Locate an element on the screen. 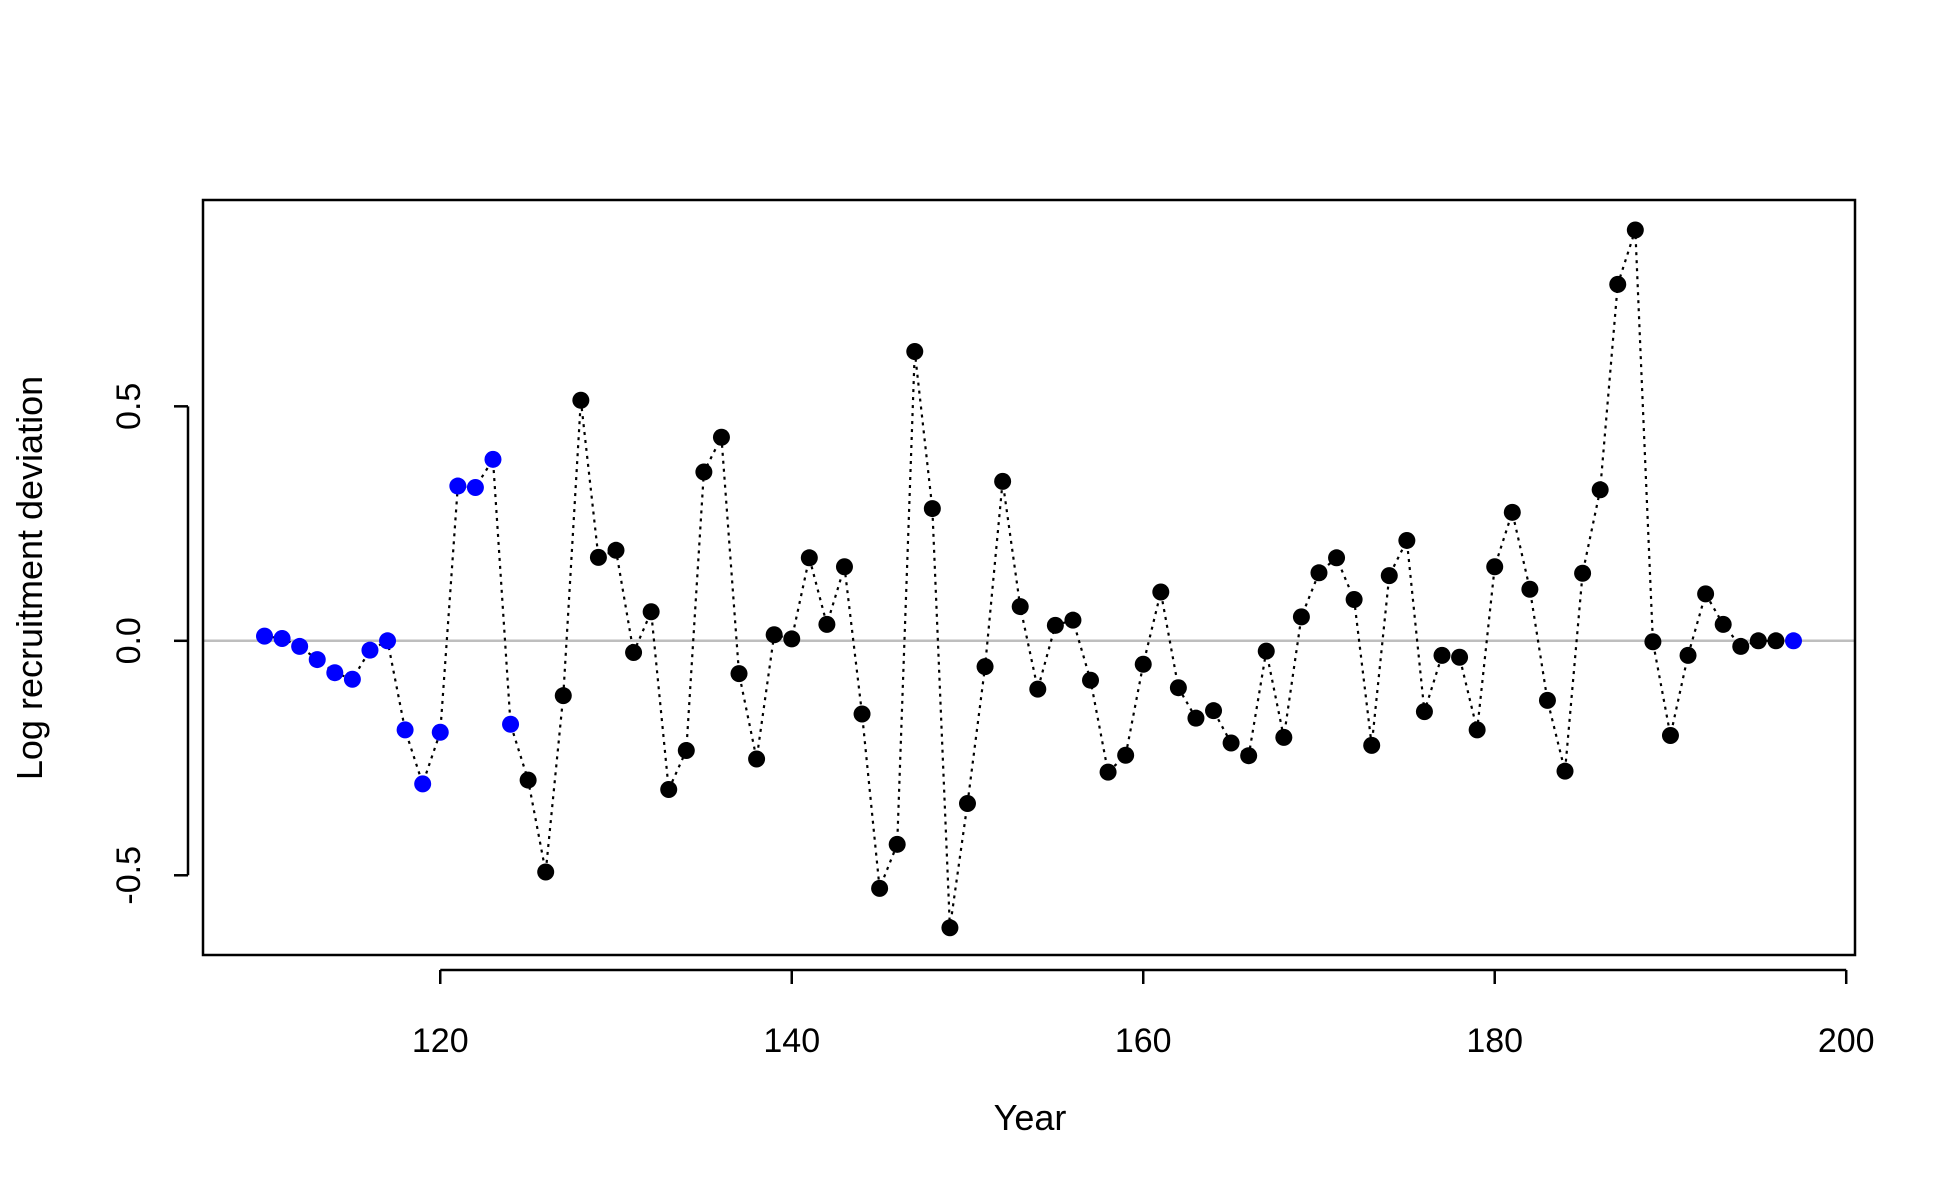 This screenshot has width=1950, height=1200. x-tick-label: 160 is located at coordinates (1143, 1041).